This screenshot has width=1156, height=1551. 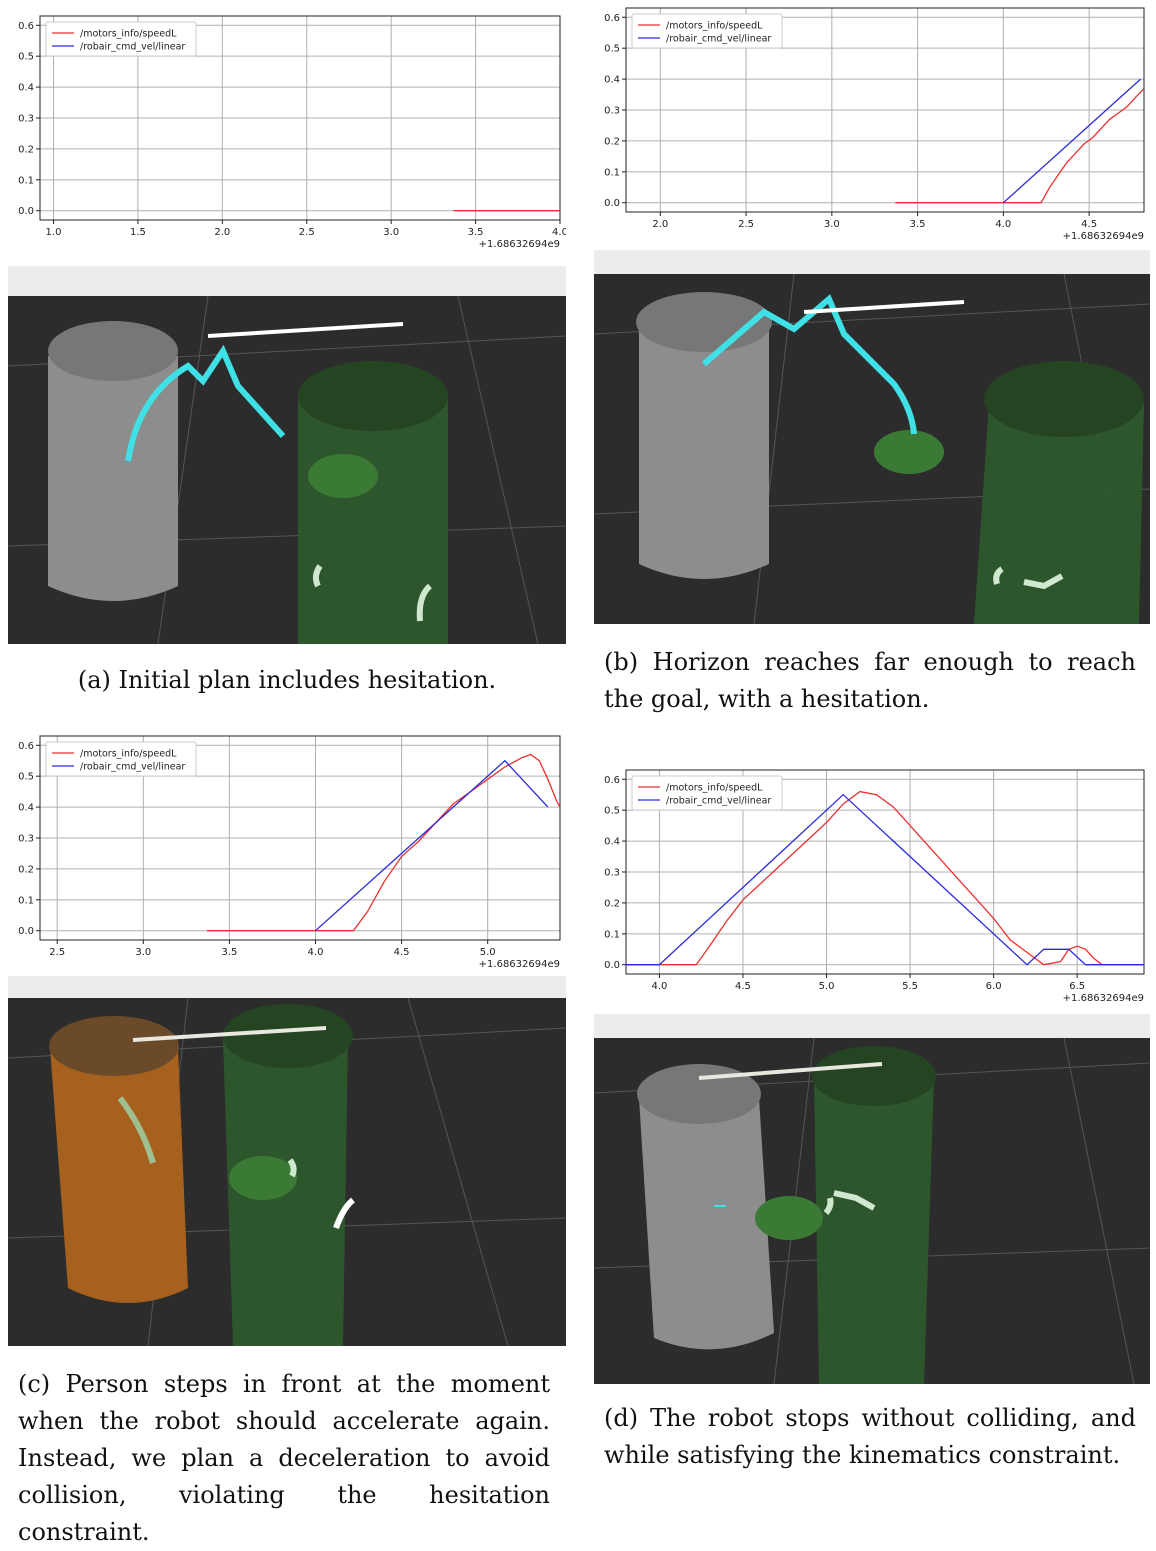 What do you see at coordinates (54, 232) in the screenshot?
I see `x-tick-label: 1.0` at bounding box center [54, 232].